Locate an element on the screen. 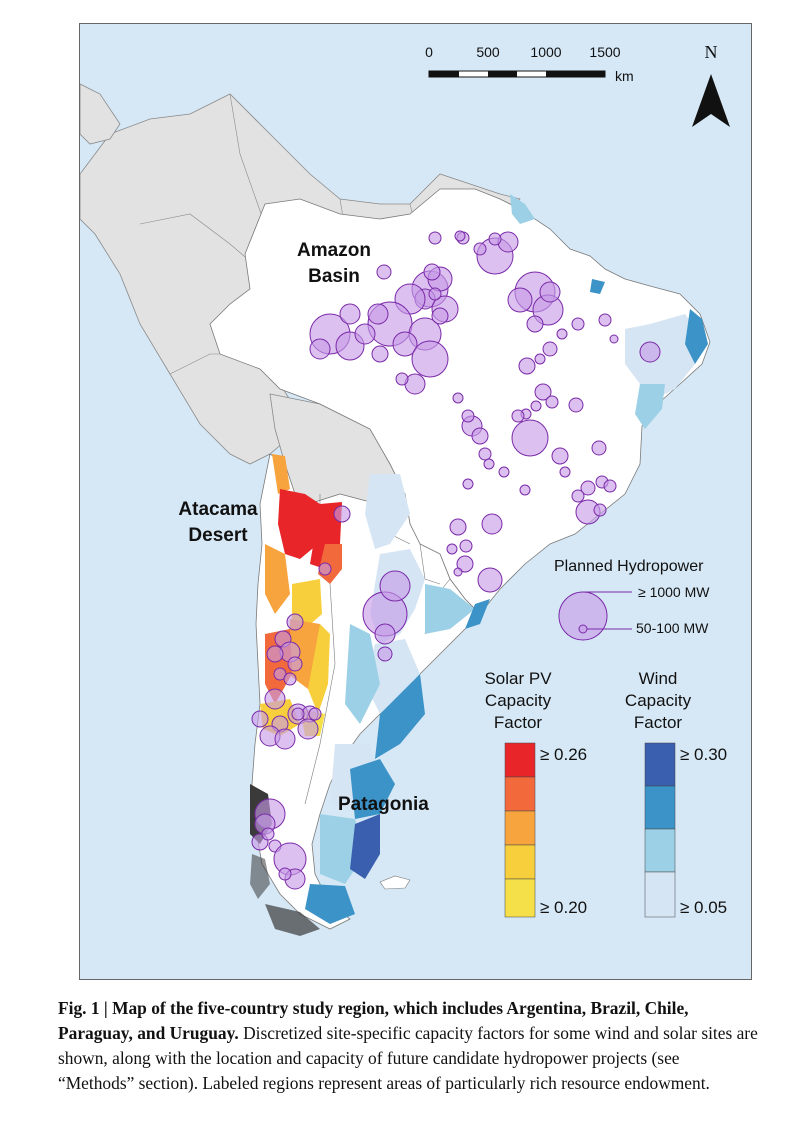  amazon-basin-label-line2: Basin is located at coordinates (334, 276).